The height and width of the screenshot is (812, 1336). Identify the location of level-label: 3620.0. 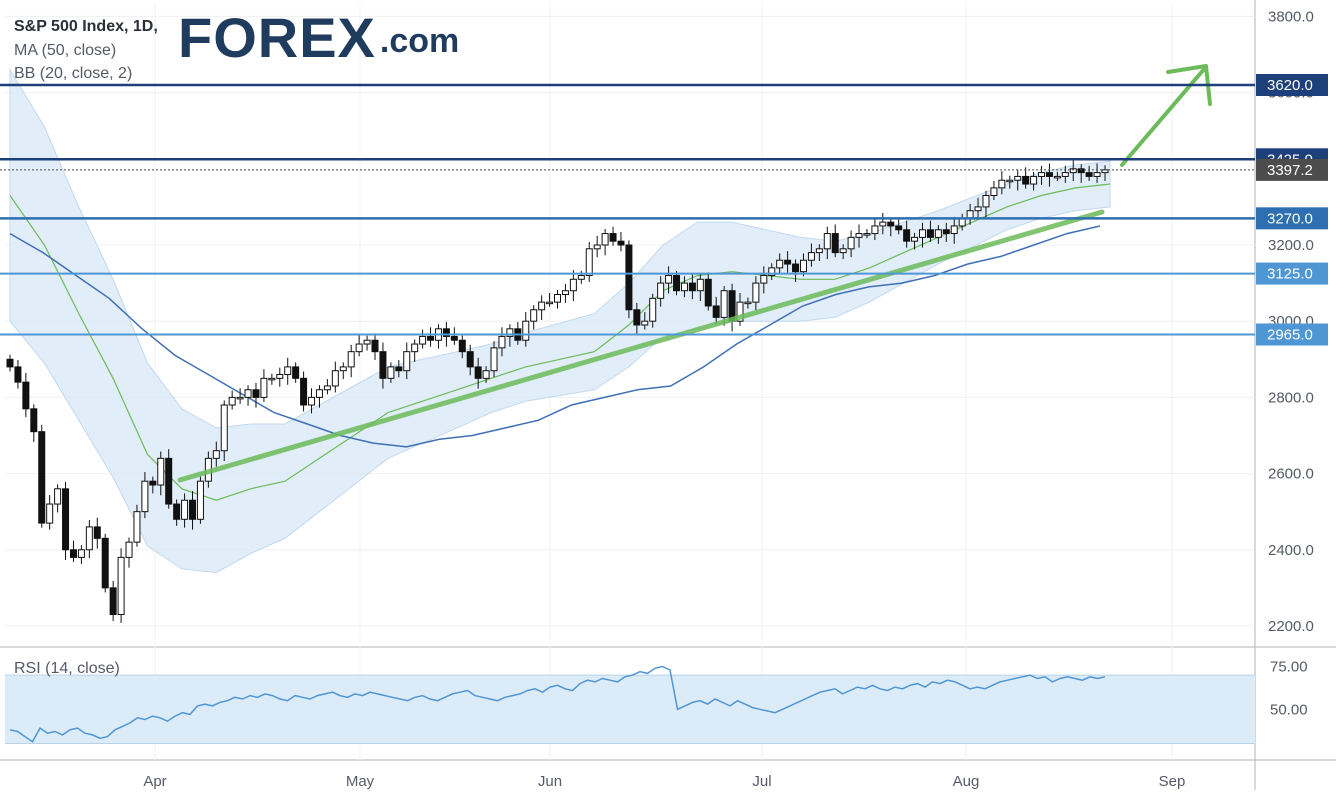
(1290, 85).